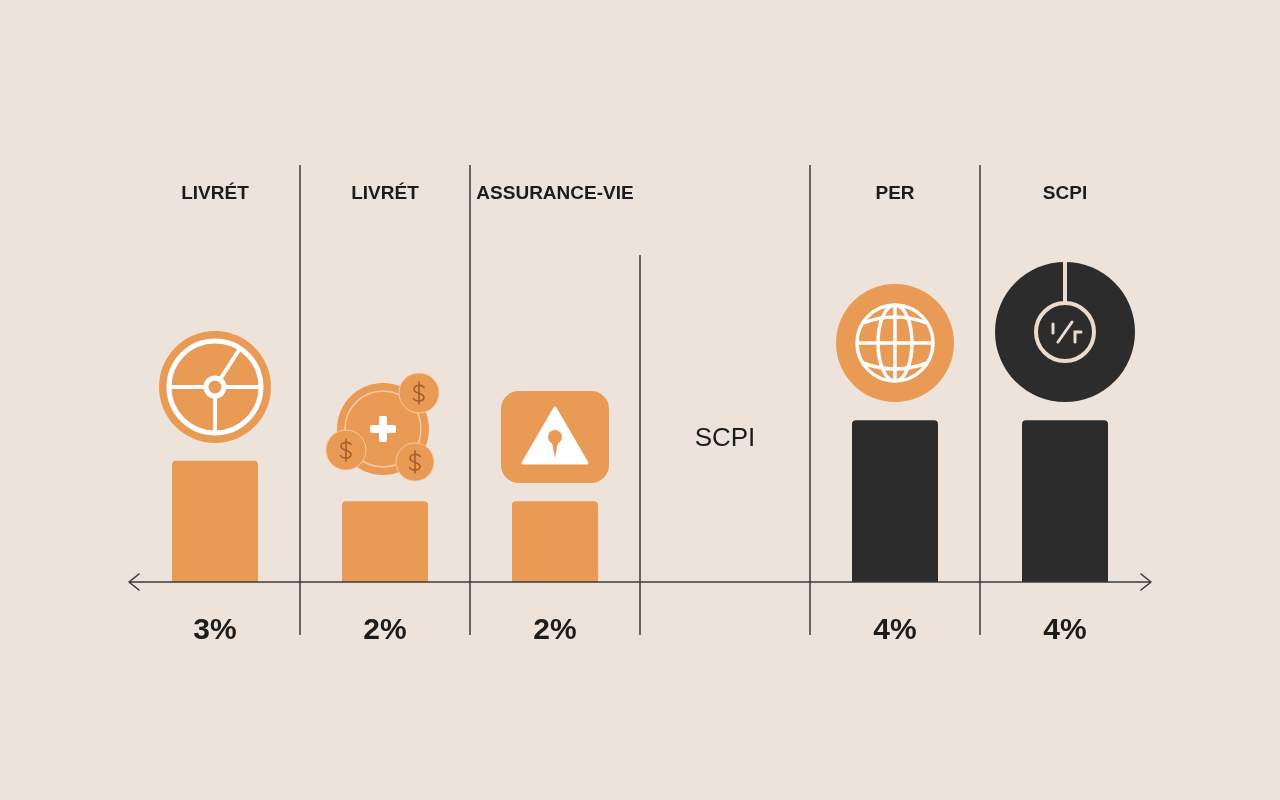 The height and width of the screenshot is (800, 1280). I want to click on annotation: SCPI, so click(725, 437).